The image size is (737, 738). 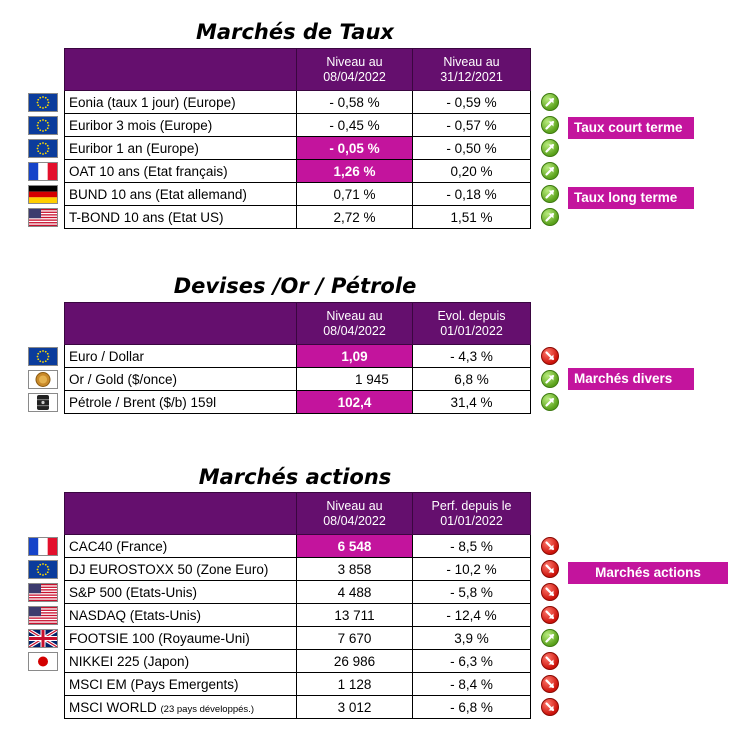 What do you see at coordinates (180, 638) in the screenshot?
I see `row-name: FOOTSIE 100 (Royaume-Uni)` at bounding box center [180, 638].